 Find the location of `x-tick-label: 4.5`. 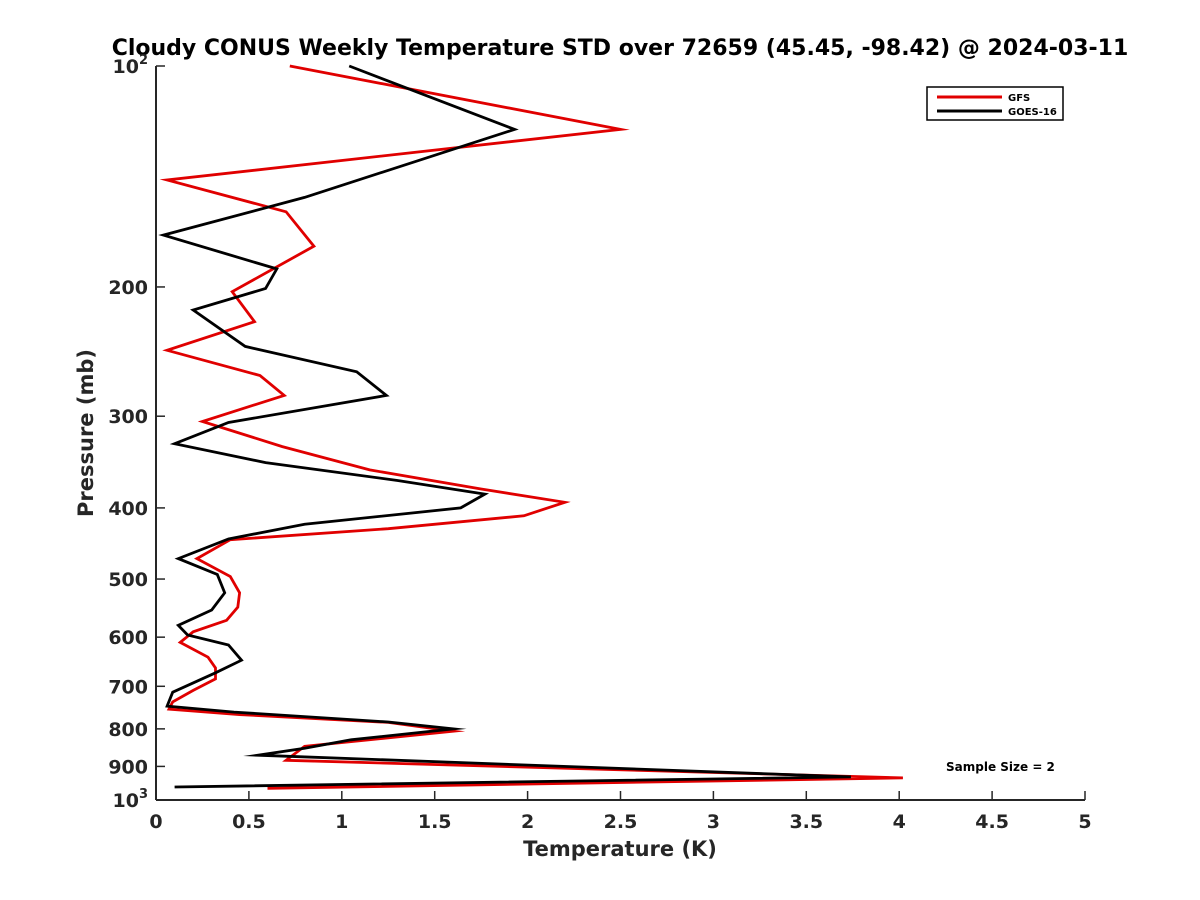

x-tick-label: 4.5 is located at coordinates (992, 822).